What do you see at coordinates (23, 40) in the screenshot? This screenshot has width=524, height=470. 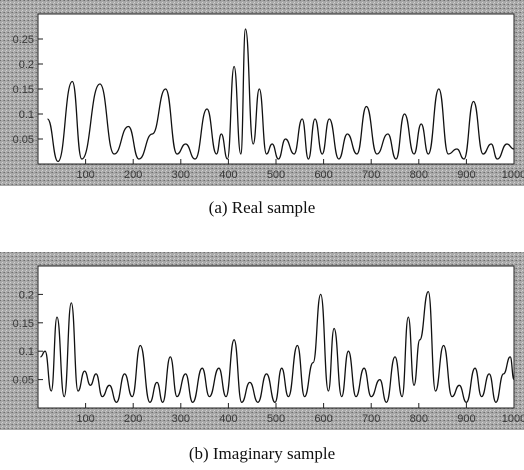 I see `y-tick-label: 0.25` at bounding box center [23, 40].